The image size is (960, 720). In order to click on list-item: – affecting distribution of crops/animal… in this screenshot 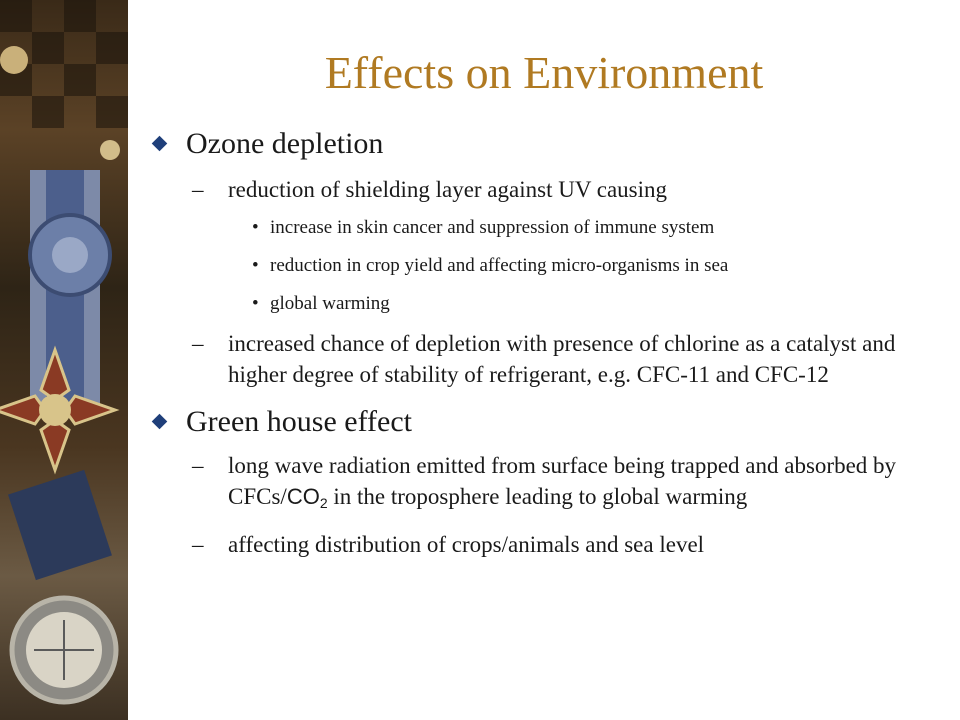, I will do `click(548, 544)`.